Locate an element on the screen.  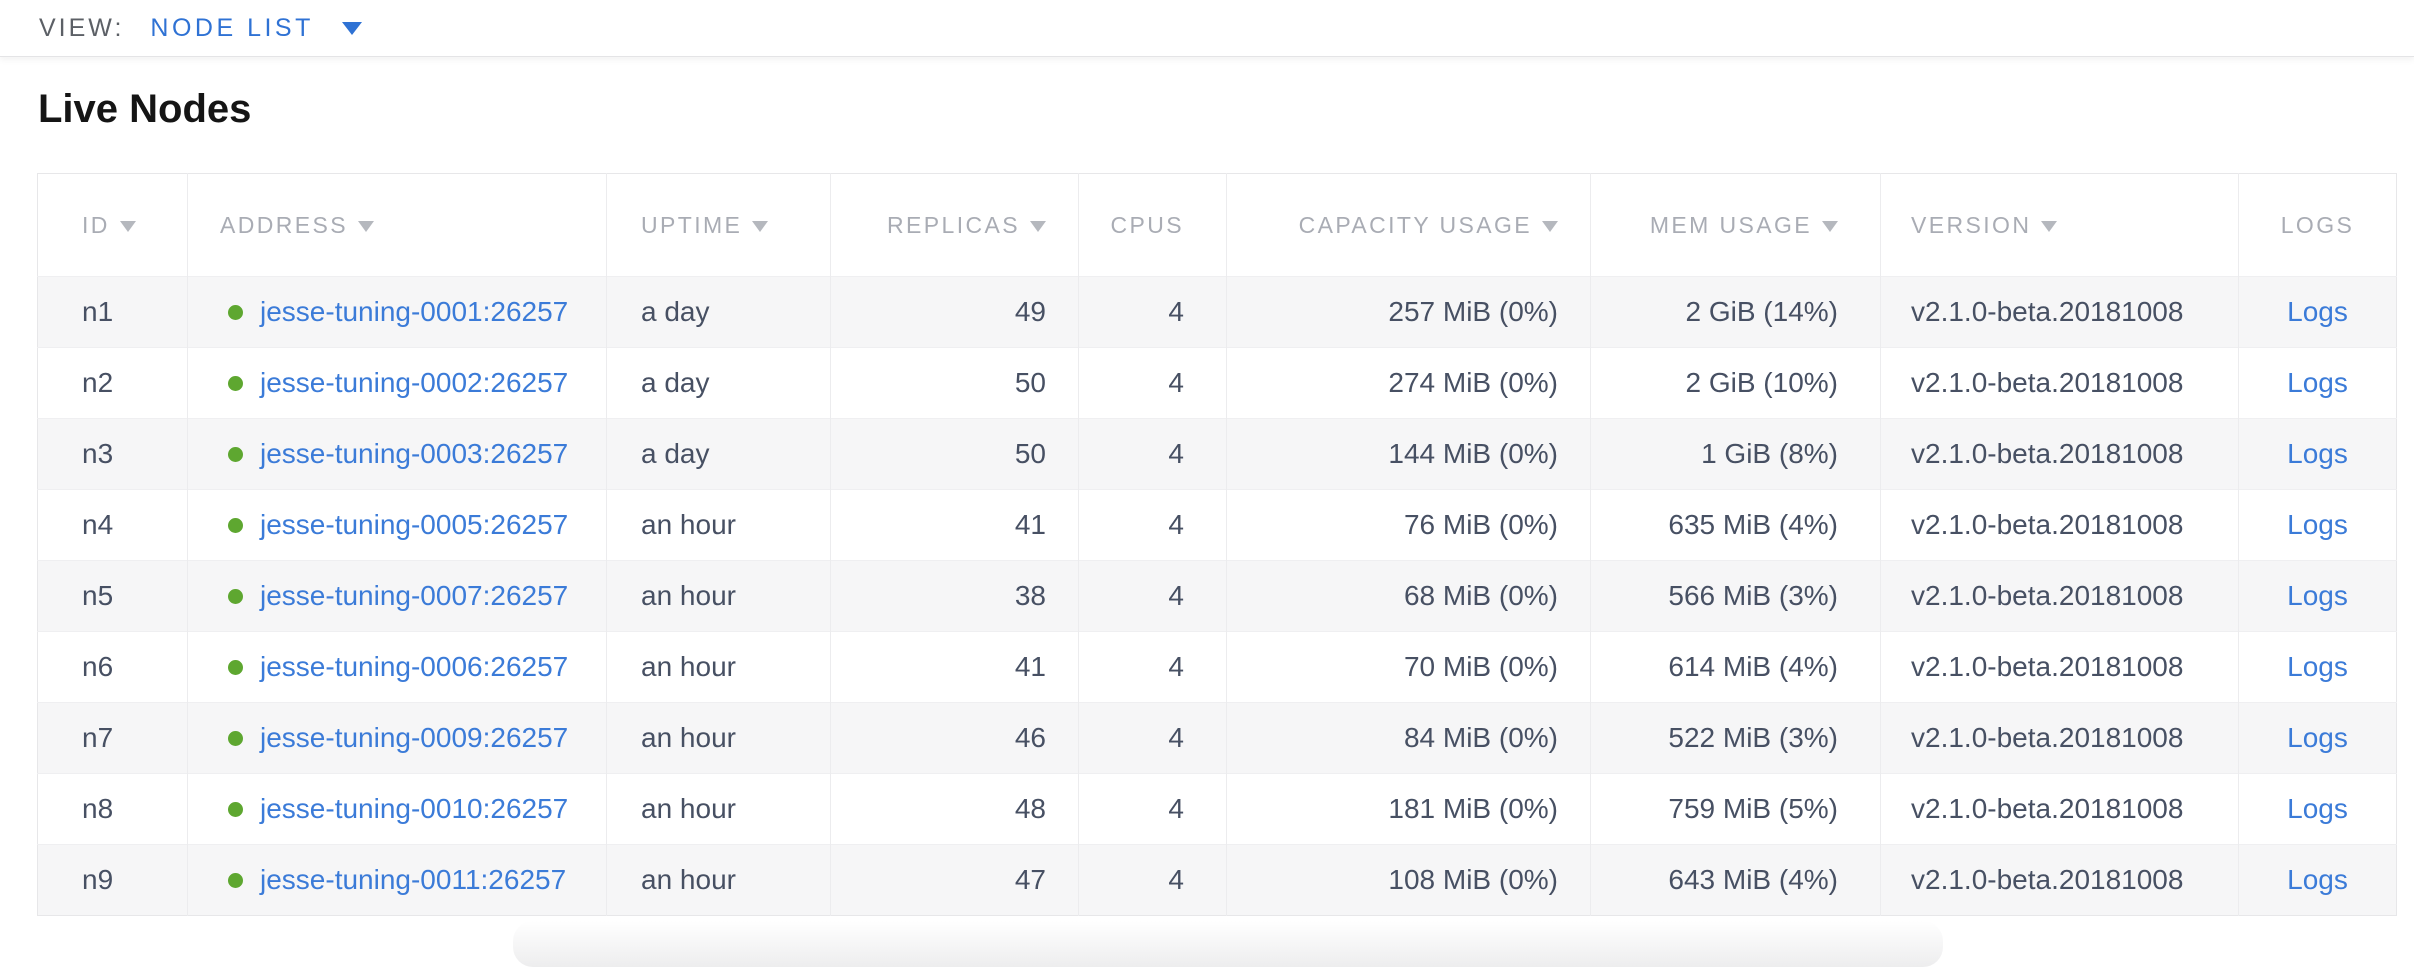
replicas-value: 38 is located at coordinates (1030, 595).